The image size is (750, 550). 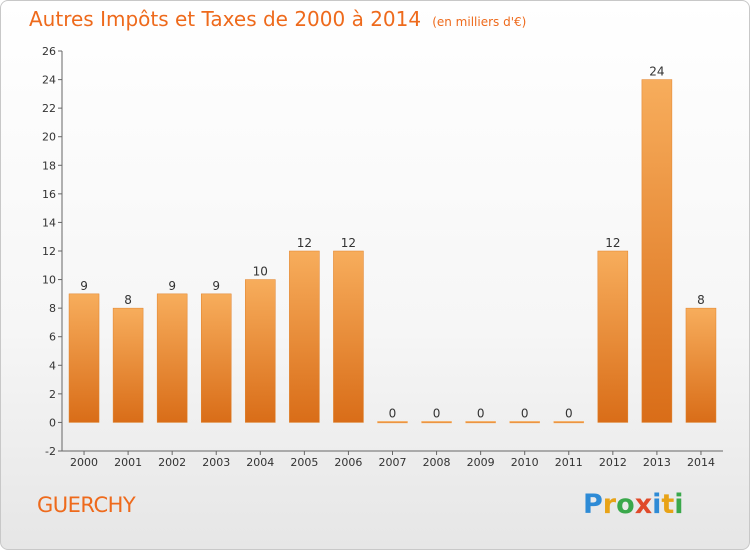 What do you see at coordinates (49, 80) in the screenshot?
I see `y-tick-label: 24` at bounding box center [49, 80].